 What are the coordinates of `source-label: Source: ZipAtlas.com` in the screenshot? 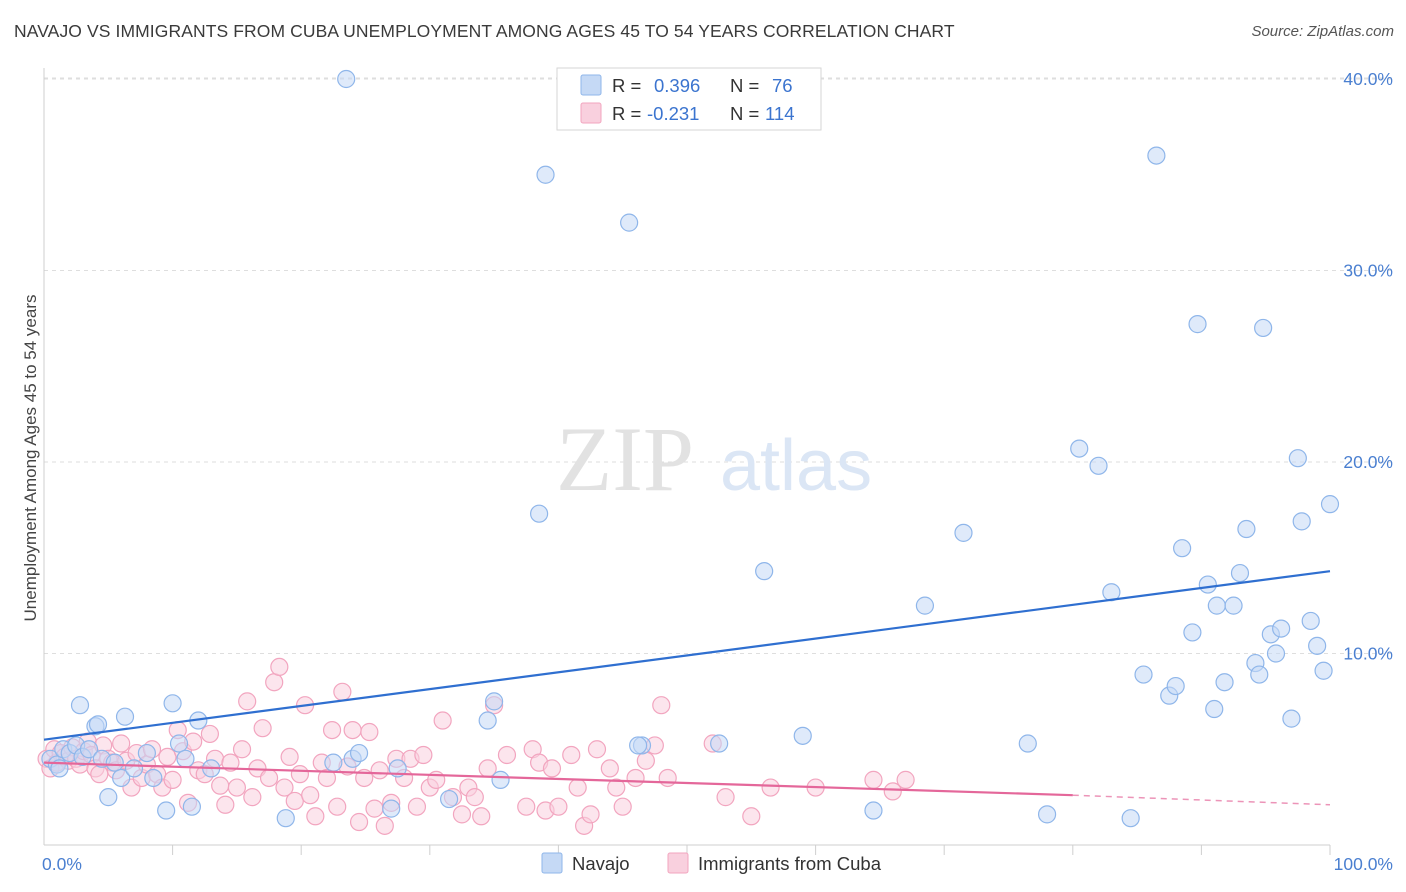 It's located at (1322, 31).